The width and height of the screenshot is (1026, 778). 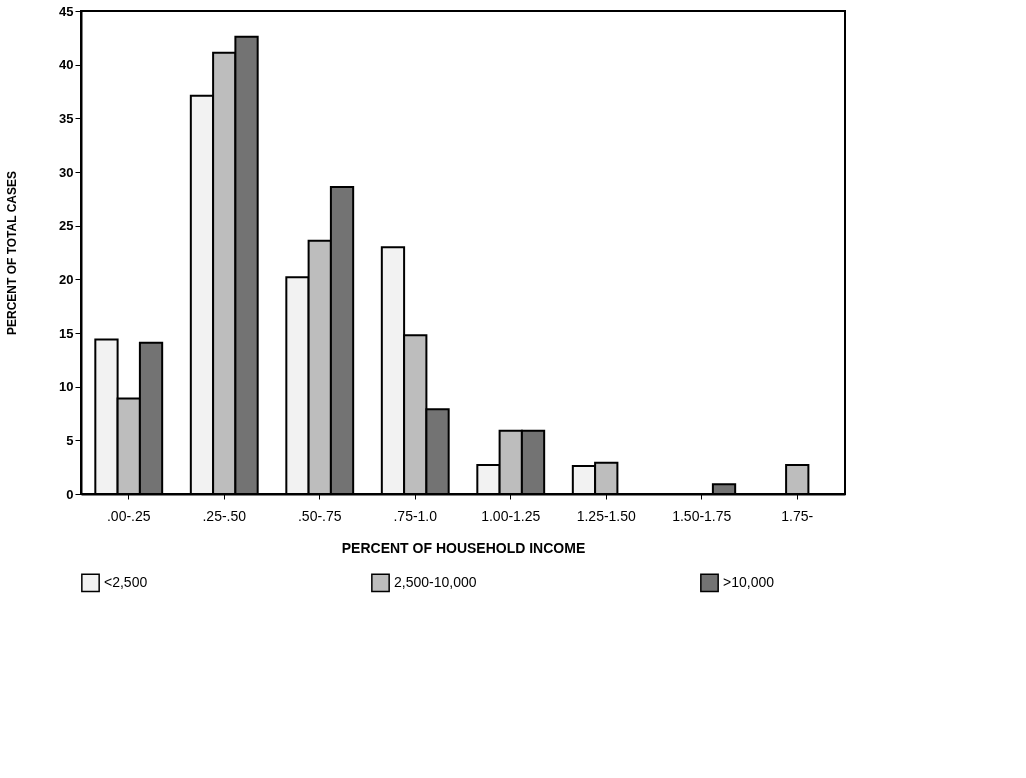 I want to click on x-tick-label: 1.00-1.25, so click(x=511, y=515).